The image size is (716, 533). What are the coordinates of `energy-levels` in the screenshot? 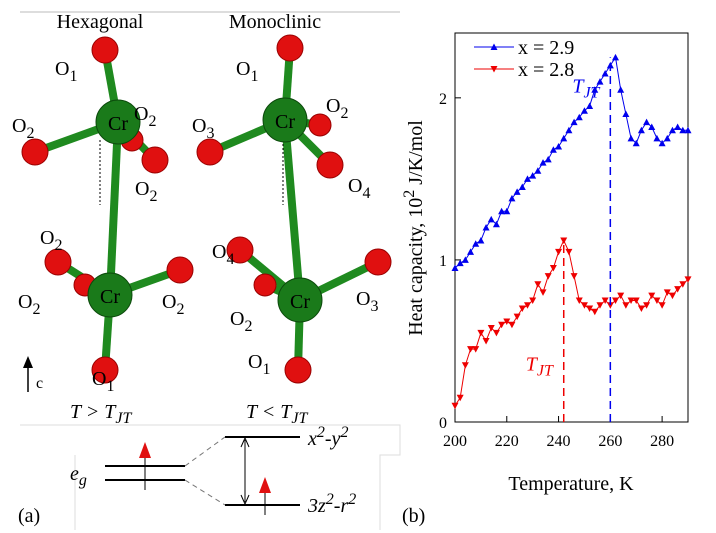 It's located at (202, 471).